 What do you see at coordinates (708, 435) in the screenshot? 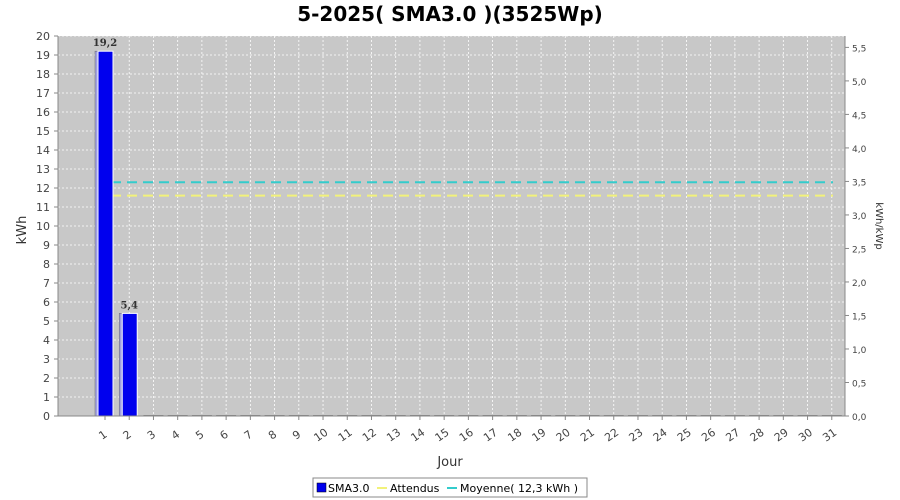
I see `x-tick-label: 26` at bounding box center [708, 435].